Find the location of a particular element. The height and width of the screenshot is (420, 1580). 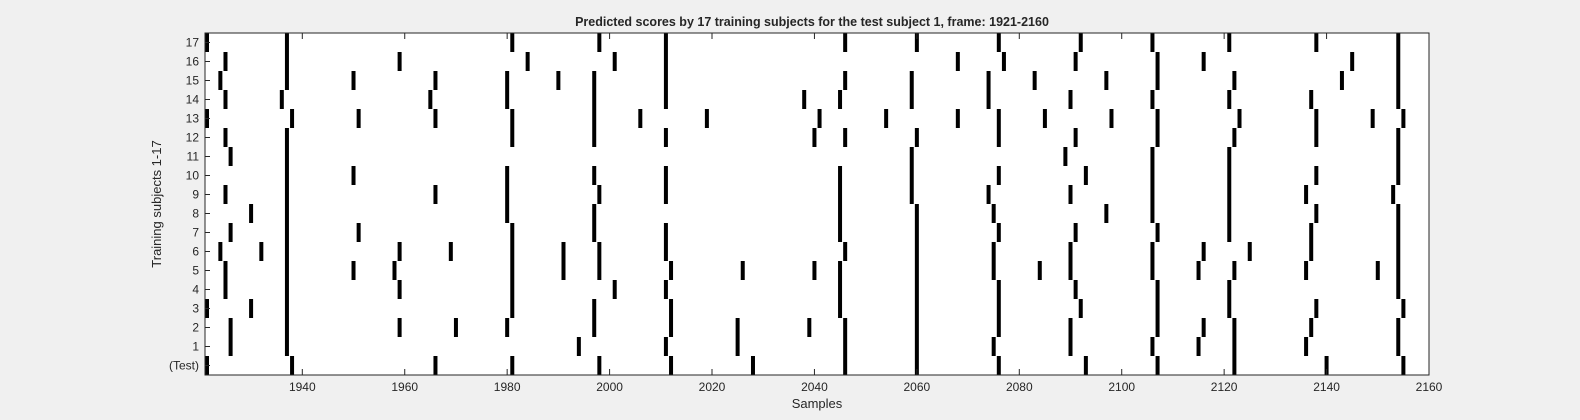

x-axis-label: Samples is located at coordinates (817, 403).